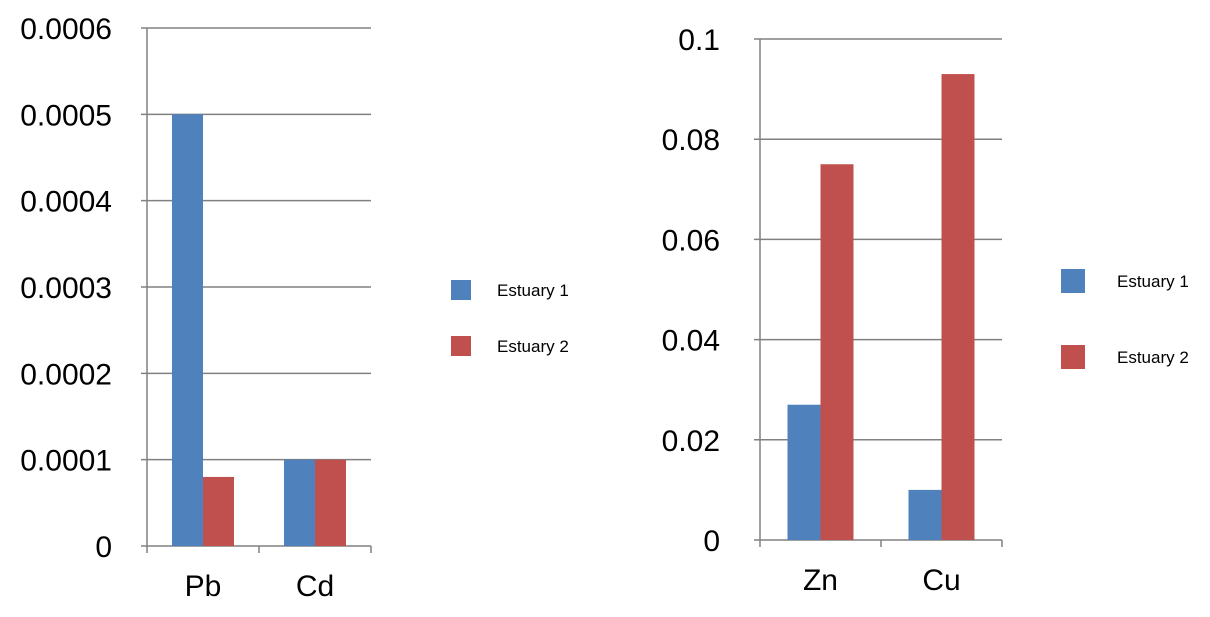 Image resolution: width=1210 pixels, height=617 pixels. Describe the element at coordinates (299, 502) in the screenshot. I see `bar-estuary-1-cd` at that location.